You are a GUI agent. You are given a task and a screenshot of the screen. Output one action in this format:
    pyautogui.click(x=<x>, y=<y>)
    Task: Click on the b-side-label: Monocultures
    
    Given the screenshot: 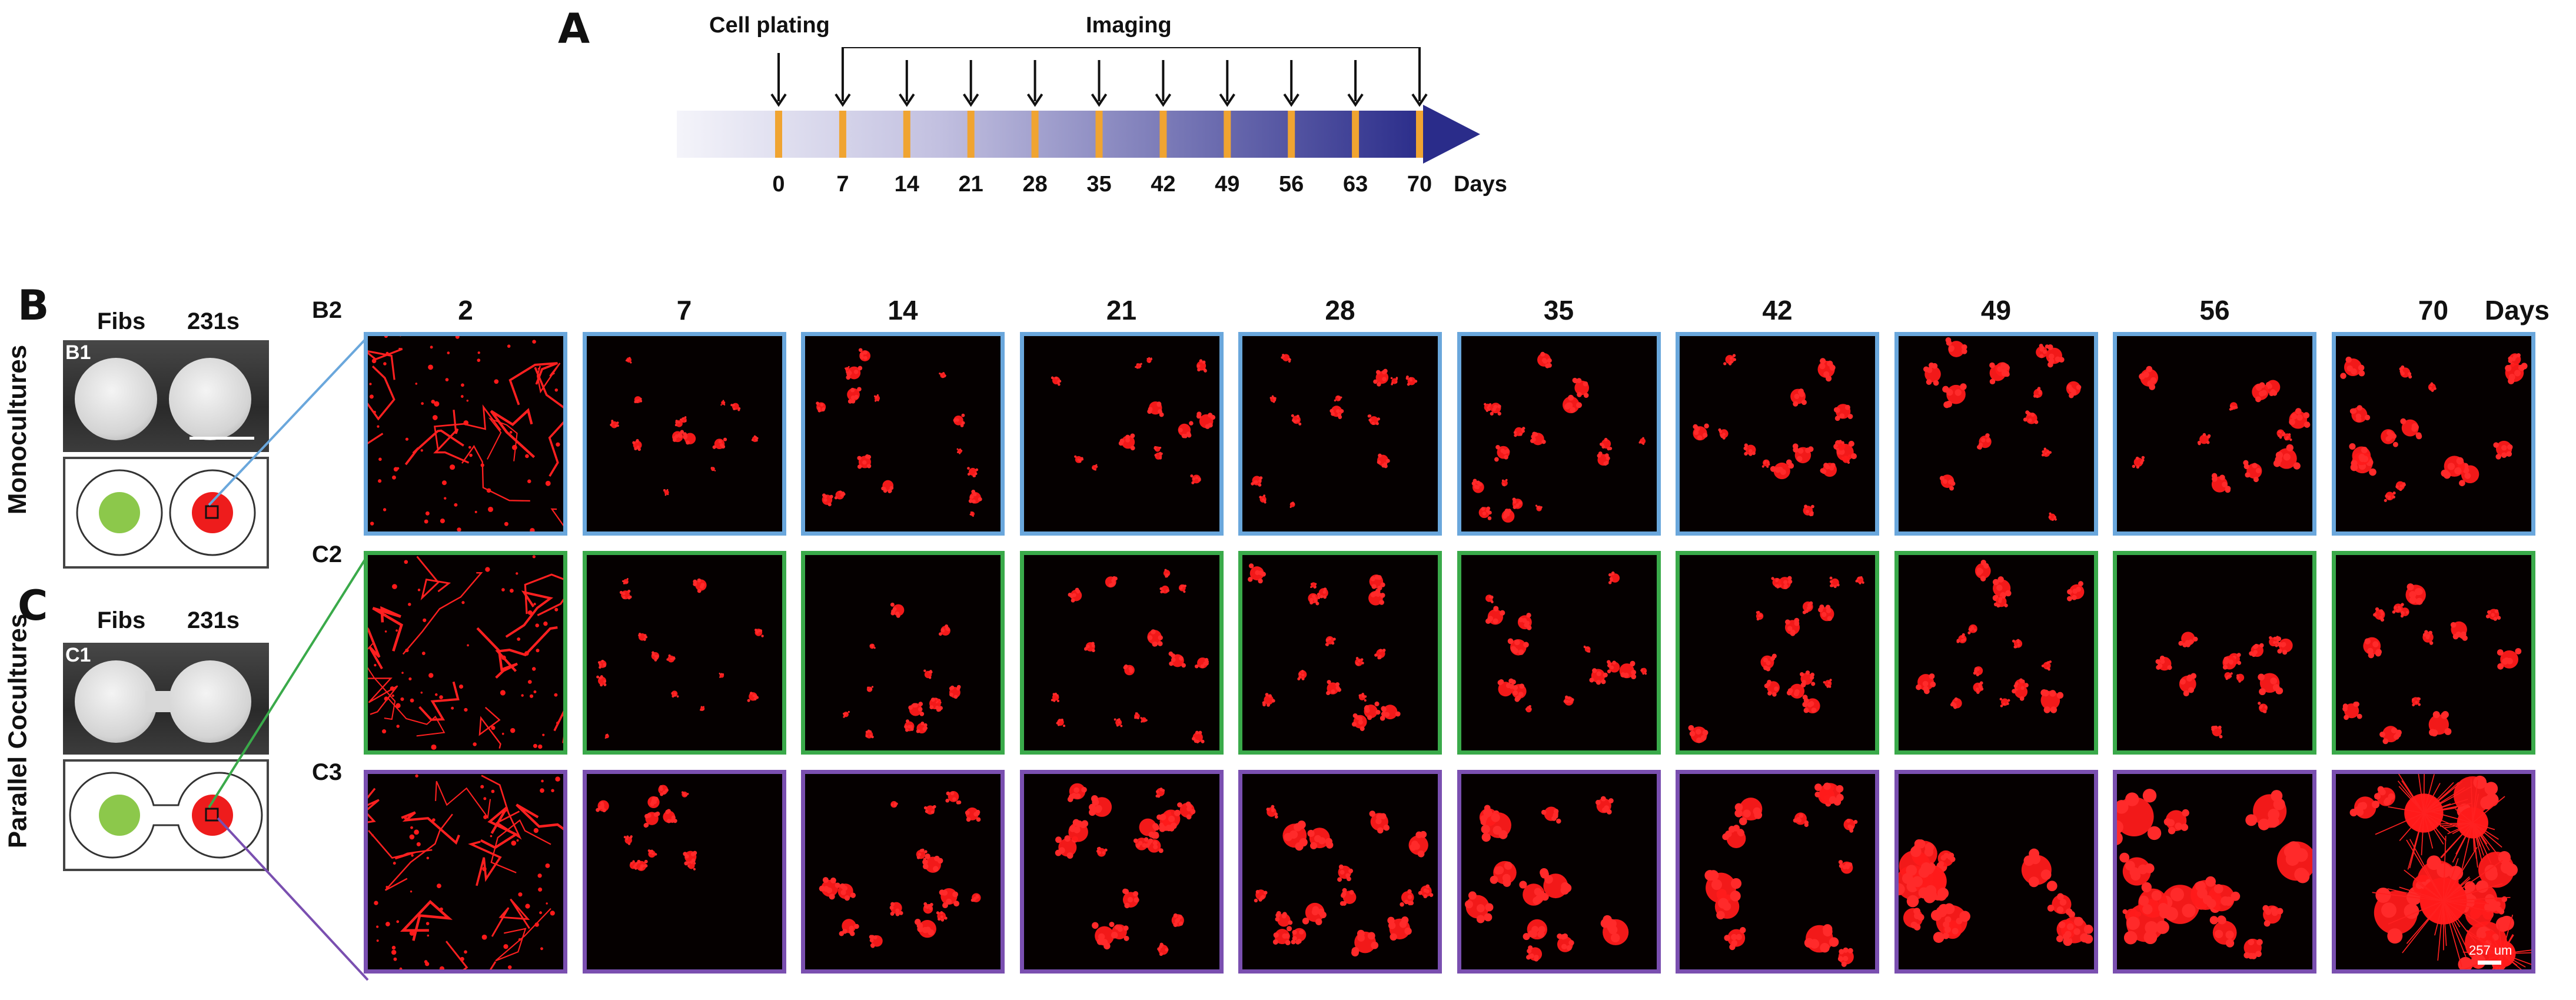 What is the action you would take?
    pyautogui.click(x=17, y=429)
    